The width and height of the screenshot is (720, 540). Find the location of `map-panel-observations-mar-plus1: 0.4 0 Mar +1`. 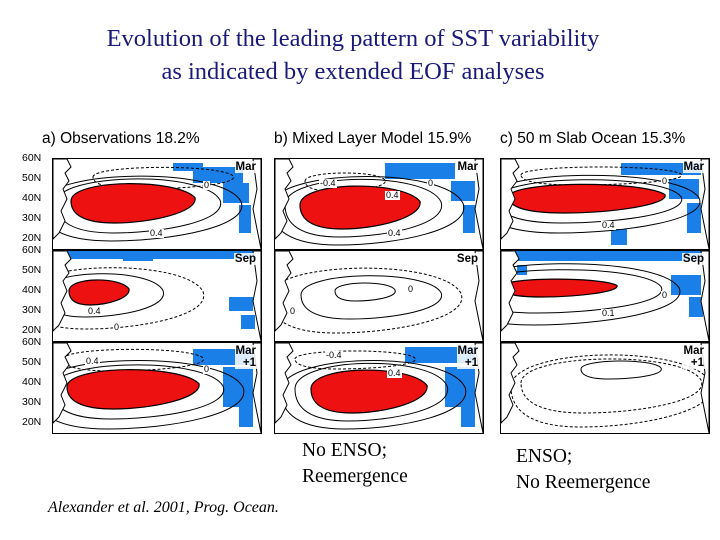

map-panel-observations-mar-plus1: 0.4 0 Mar +1 is located at coordinates (157, 388).